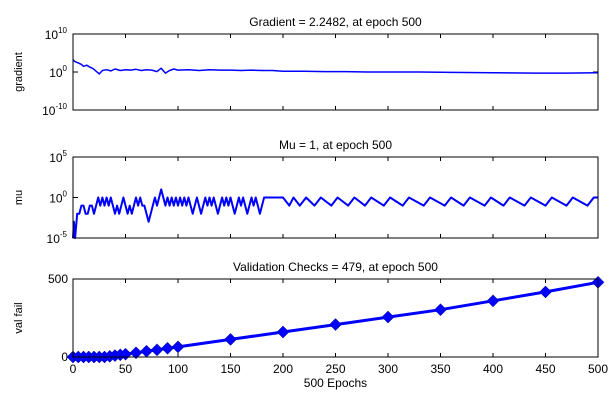 The height and width of the screenshot is (395, 611). I want to click on x-tick-label: 50, so click(126, 369).